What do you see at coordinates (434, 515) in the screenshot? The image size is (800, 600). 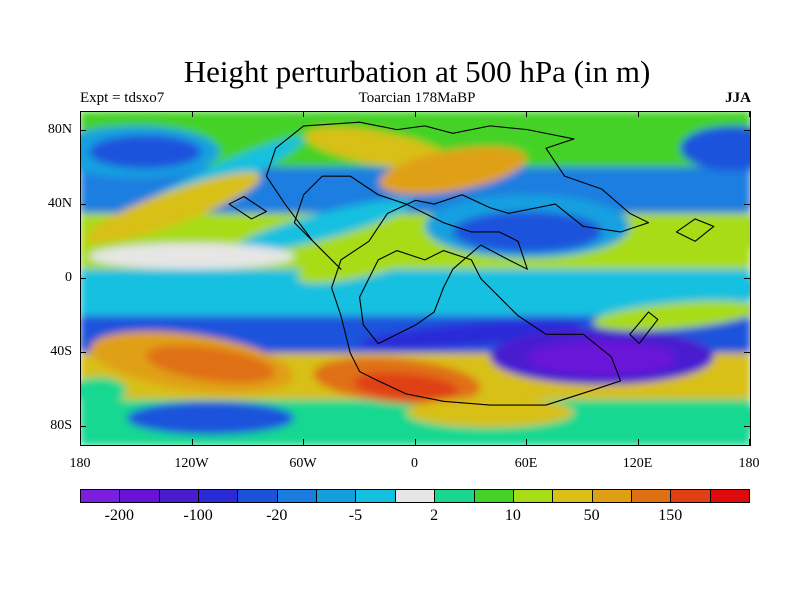 I see `colorbar-label: 2` at bounding box center [434, 515].